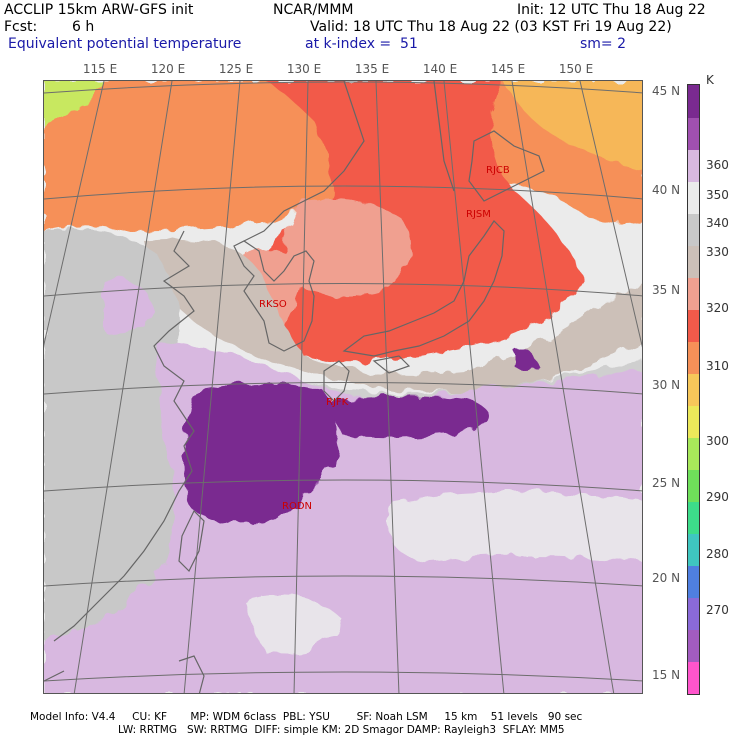  I want to click on lat-label: 15 N, so click(666, 675).